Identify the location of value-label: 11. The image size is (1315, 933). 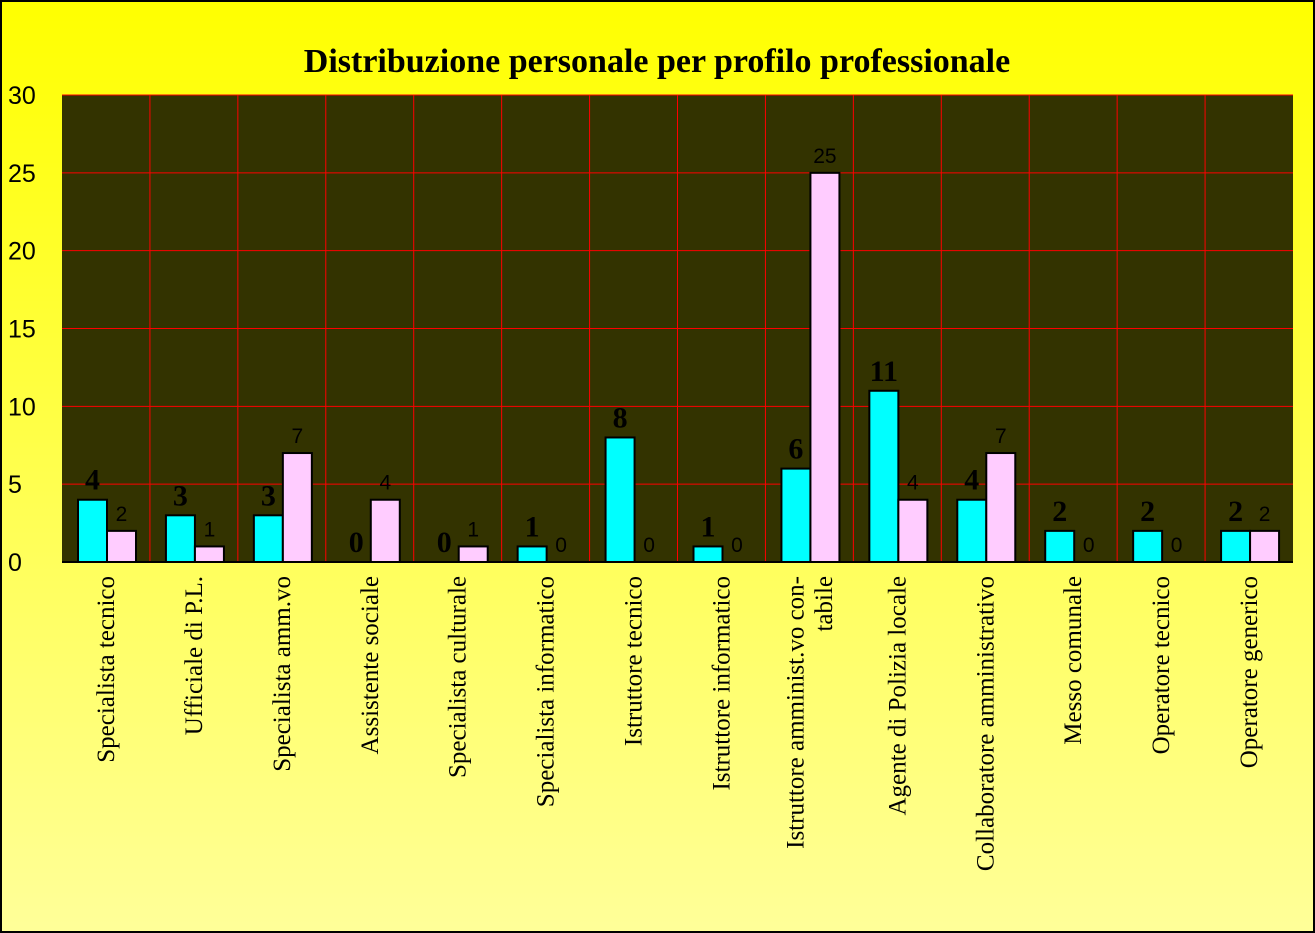
(884, 371).